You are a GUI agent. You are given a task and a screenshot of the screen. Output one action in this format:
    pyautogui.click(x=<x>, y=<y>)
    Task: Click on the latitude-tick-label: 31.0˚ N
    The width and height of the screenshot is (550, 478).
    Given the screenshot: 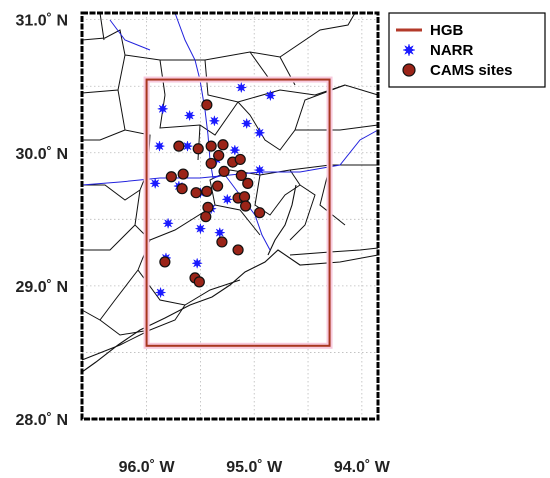 What is the action you would take?
    pyautogui.click(x=42, y=21)
    